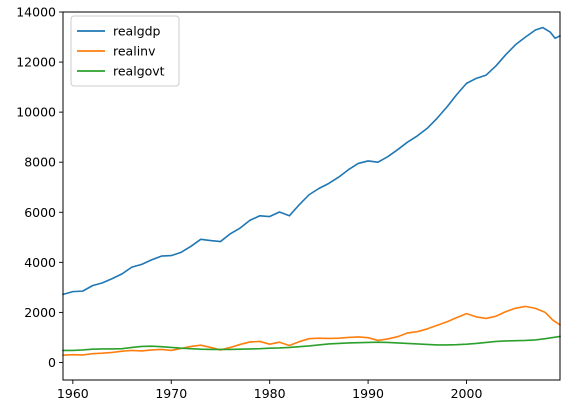 The image size is (569, 416). Describe the element at coordinates (134, 51) in the screenshot. I see `legend-label-realinv: realinv` at that location.